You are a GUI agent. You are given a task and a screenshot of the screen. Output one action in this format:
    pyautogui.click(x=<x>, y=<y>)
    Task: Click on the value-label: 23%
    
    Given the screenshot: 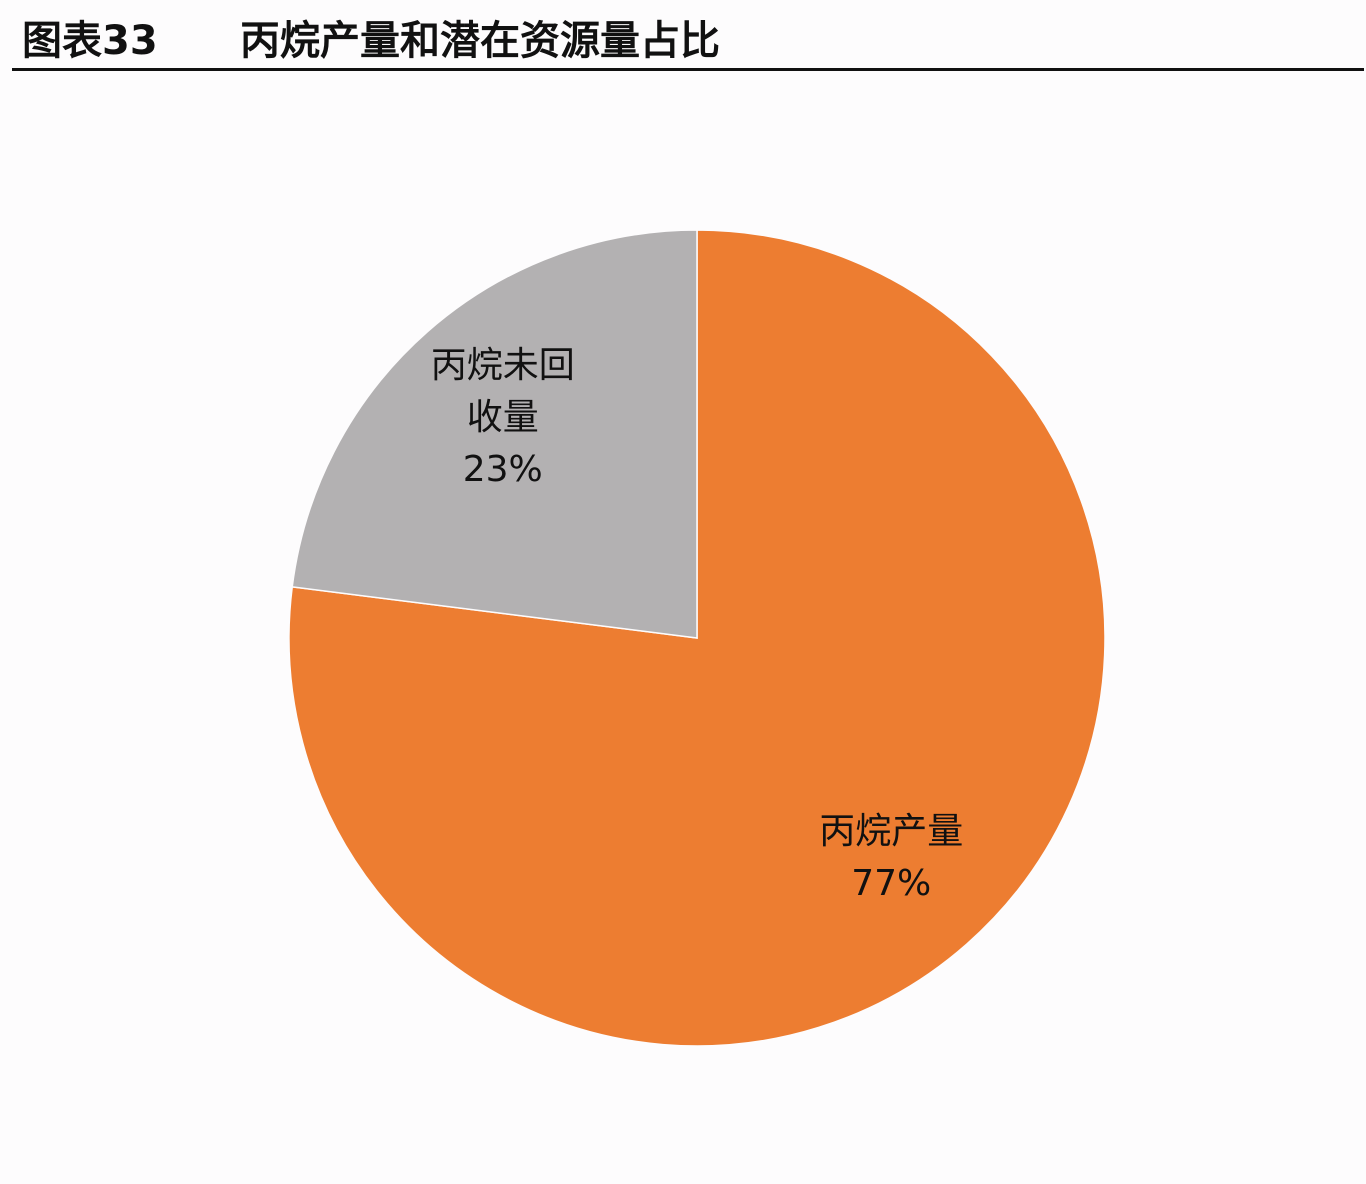 What is the action you would take?
    pyautogui.click(x=502, y=469)
    